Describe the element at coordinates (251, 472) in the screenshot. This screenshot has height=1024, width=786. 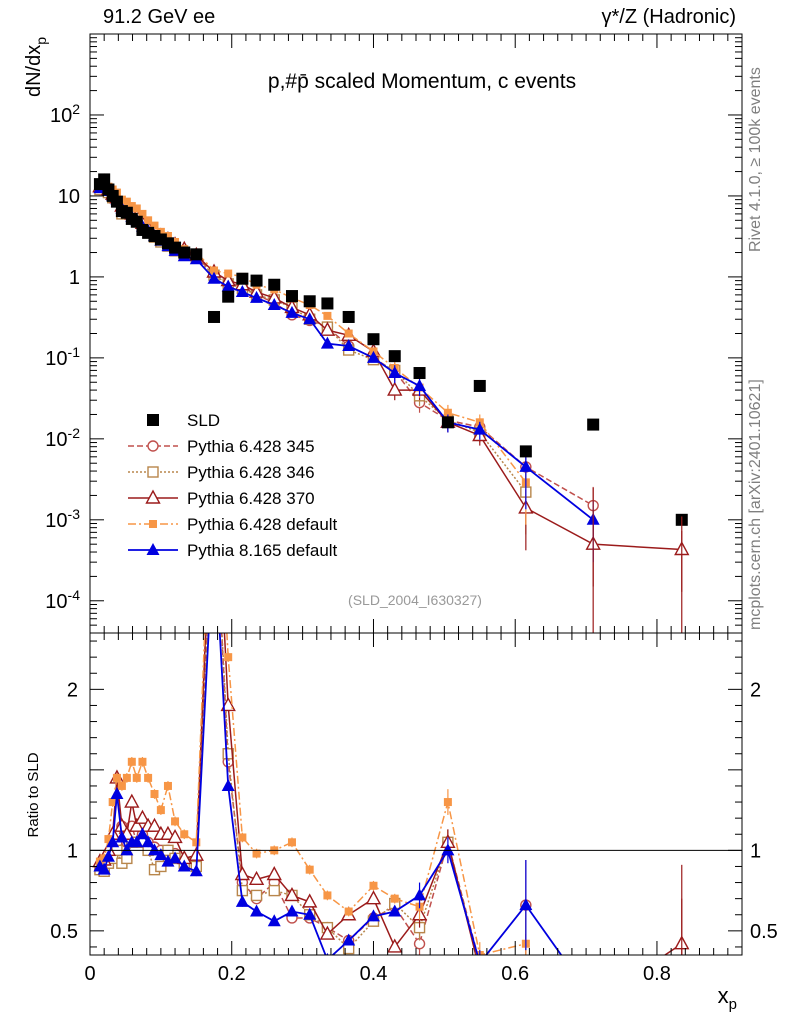
I see `legend-label-pythia-6-428-346: Pythia 6.428 346` at that location.